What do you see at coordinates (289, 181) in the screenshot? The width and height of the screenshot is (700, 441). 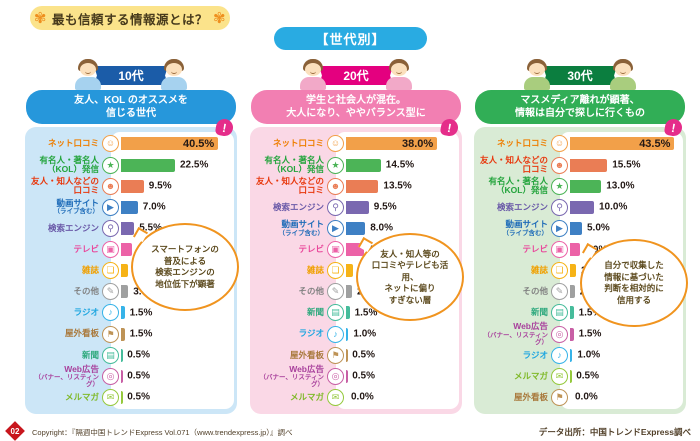 I see `category-label-line: 友人・知人などの` at bounding box center [289, 181].